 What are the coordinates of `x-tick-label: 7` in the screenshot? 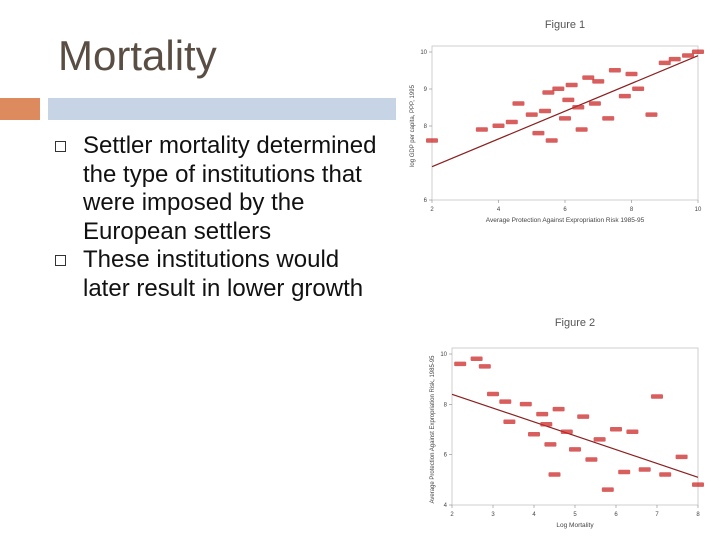 It's located at (657, 515).